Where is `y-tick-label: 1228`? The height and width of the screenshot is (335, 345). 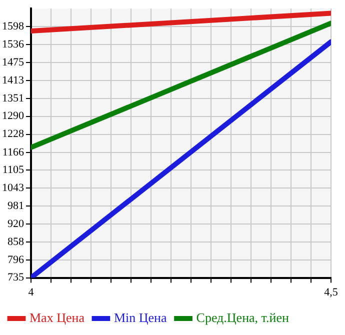
y-tick-label: 1228 is located at coordinates (13, 134).